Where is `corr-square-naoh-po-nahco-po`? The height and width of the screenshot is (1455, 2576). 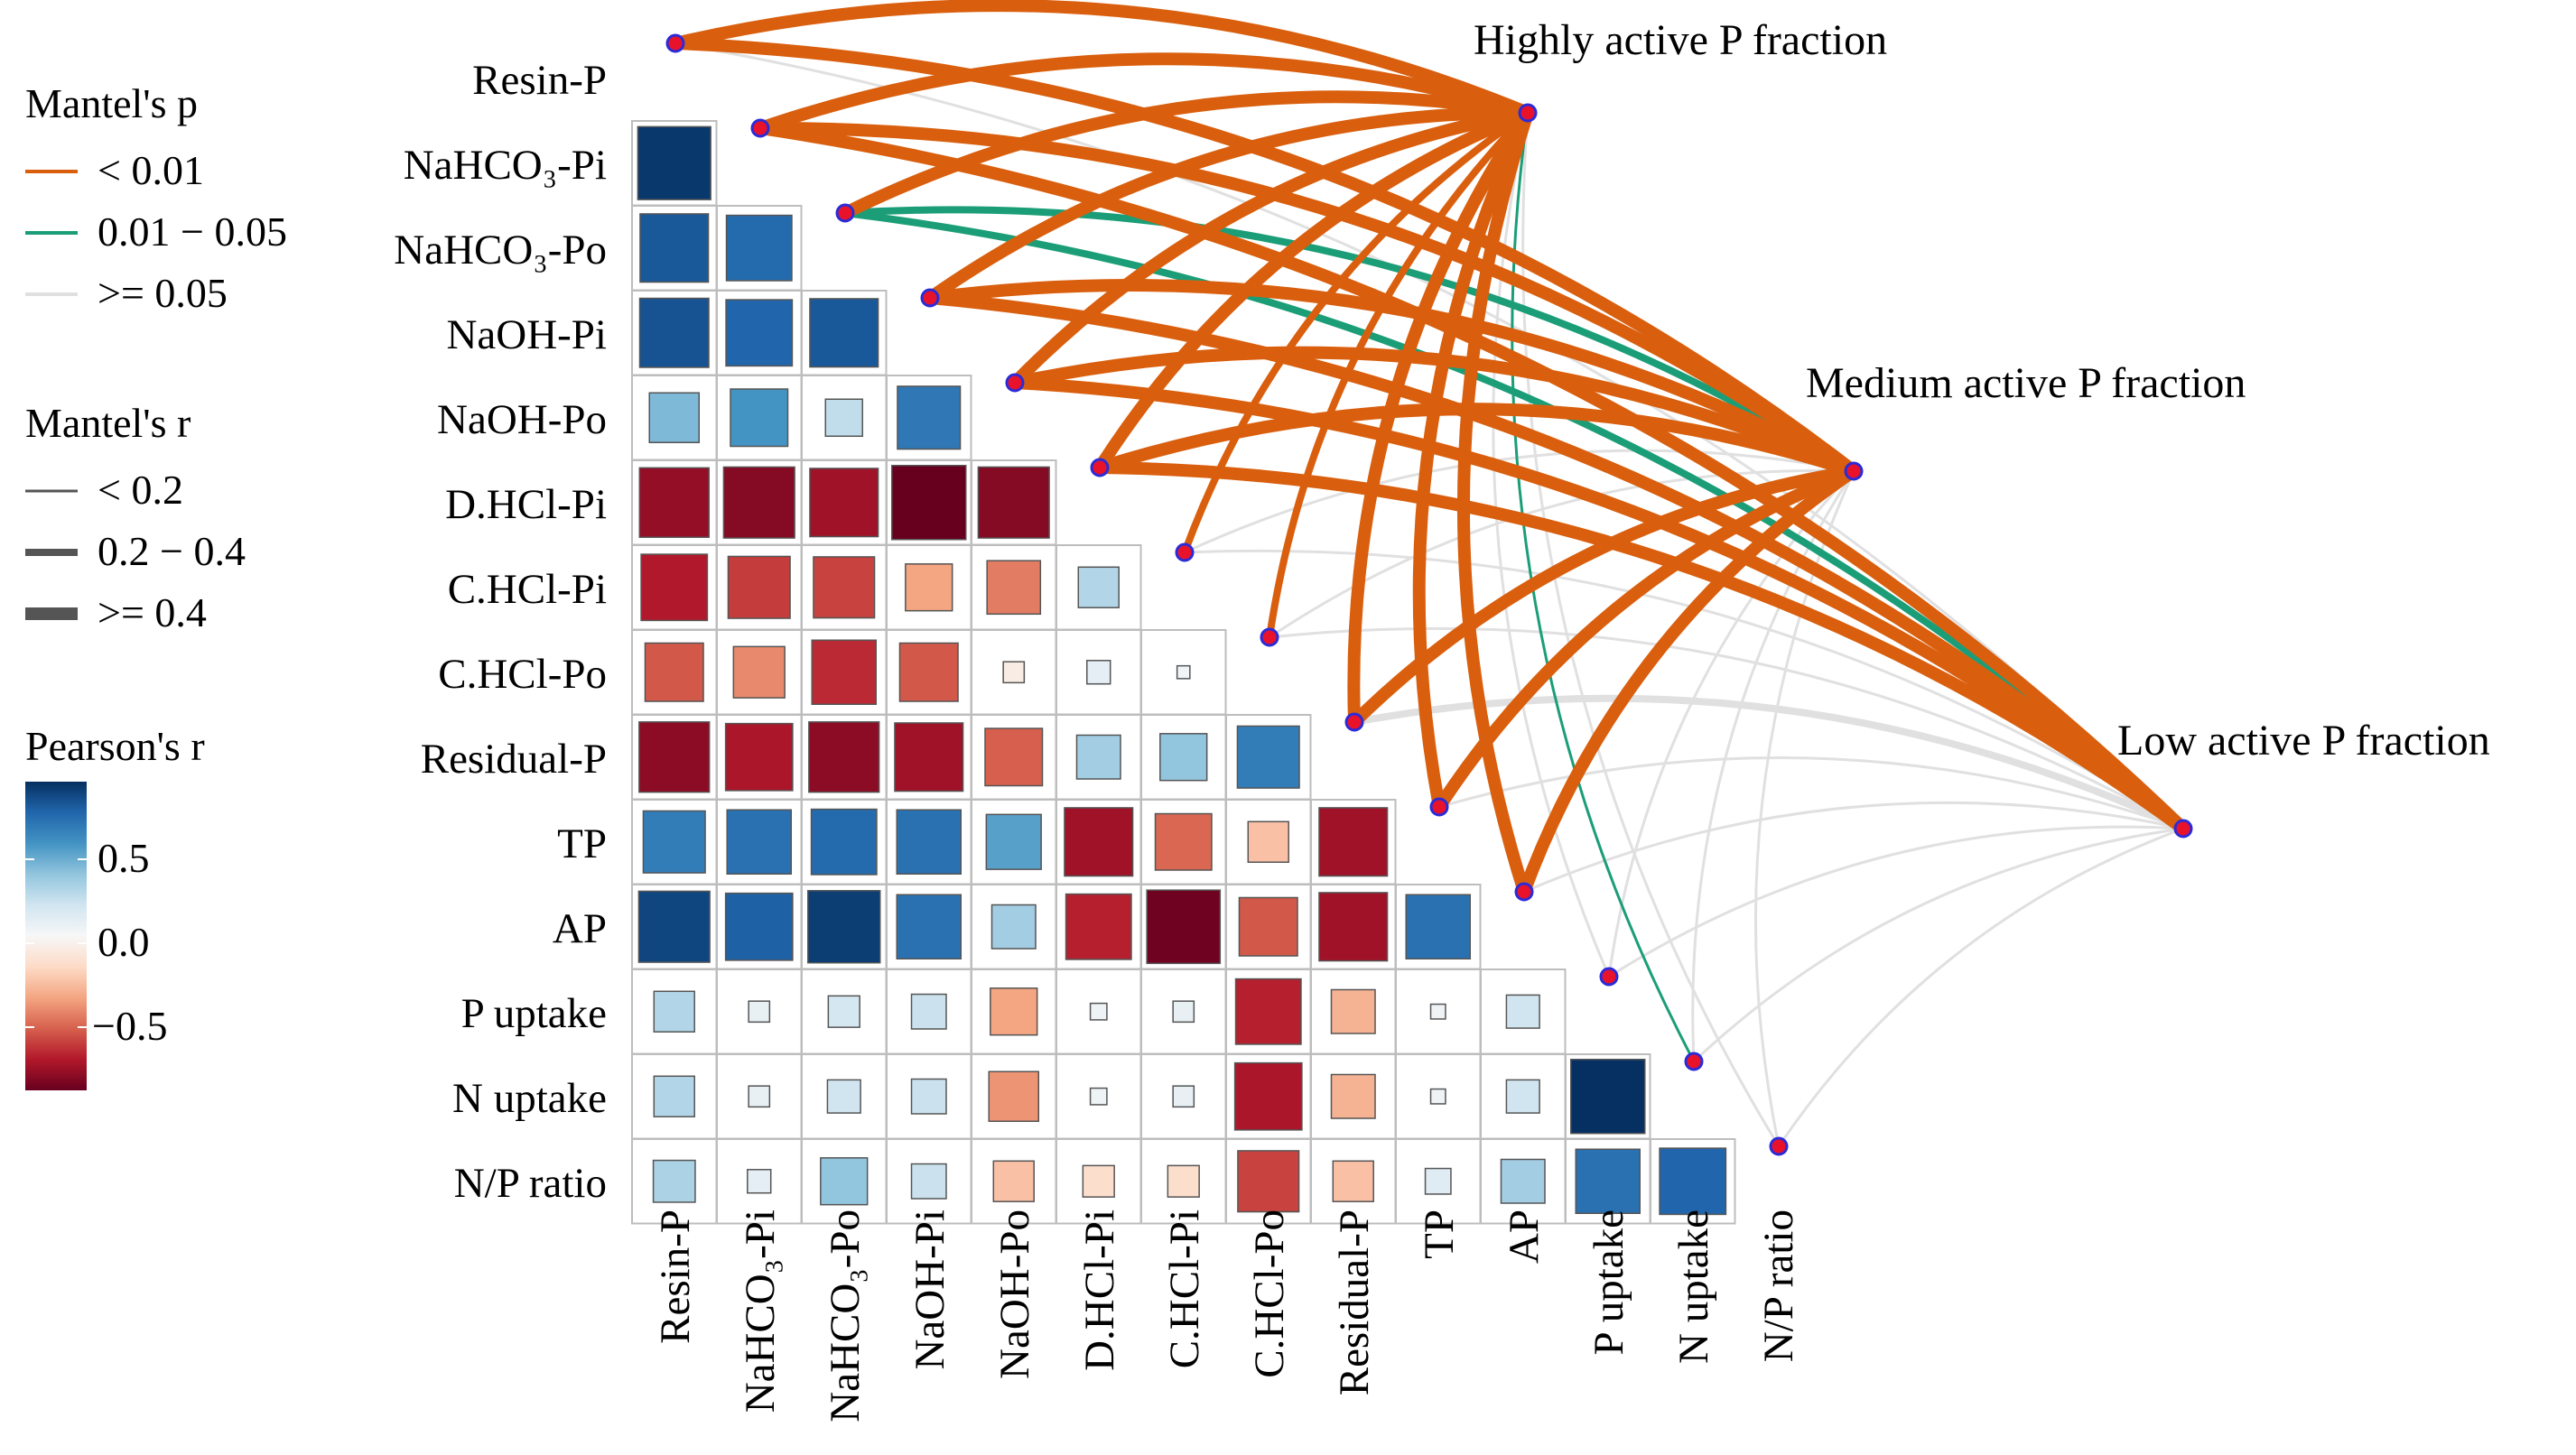
corr-square-naoh-po-nahco-po is located at coordinates (843, 417).